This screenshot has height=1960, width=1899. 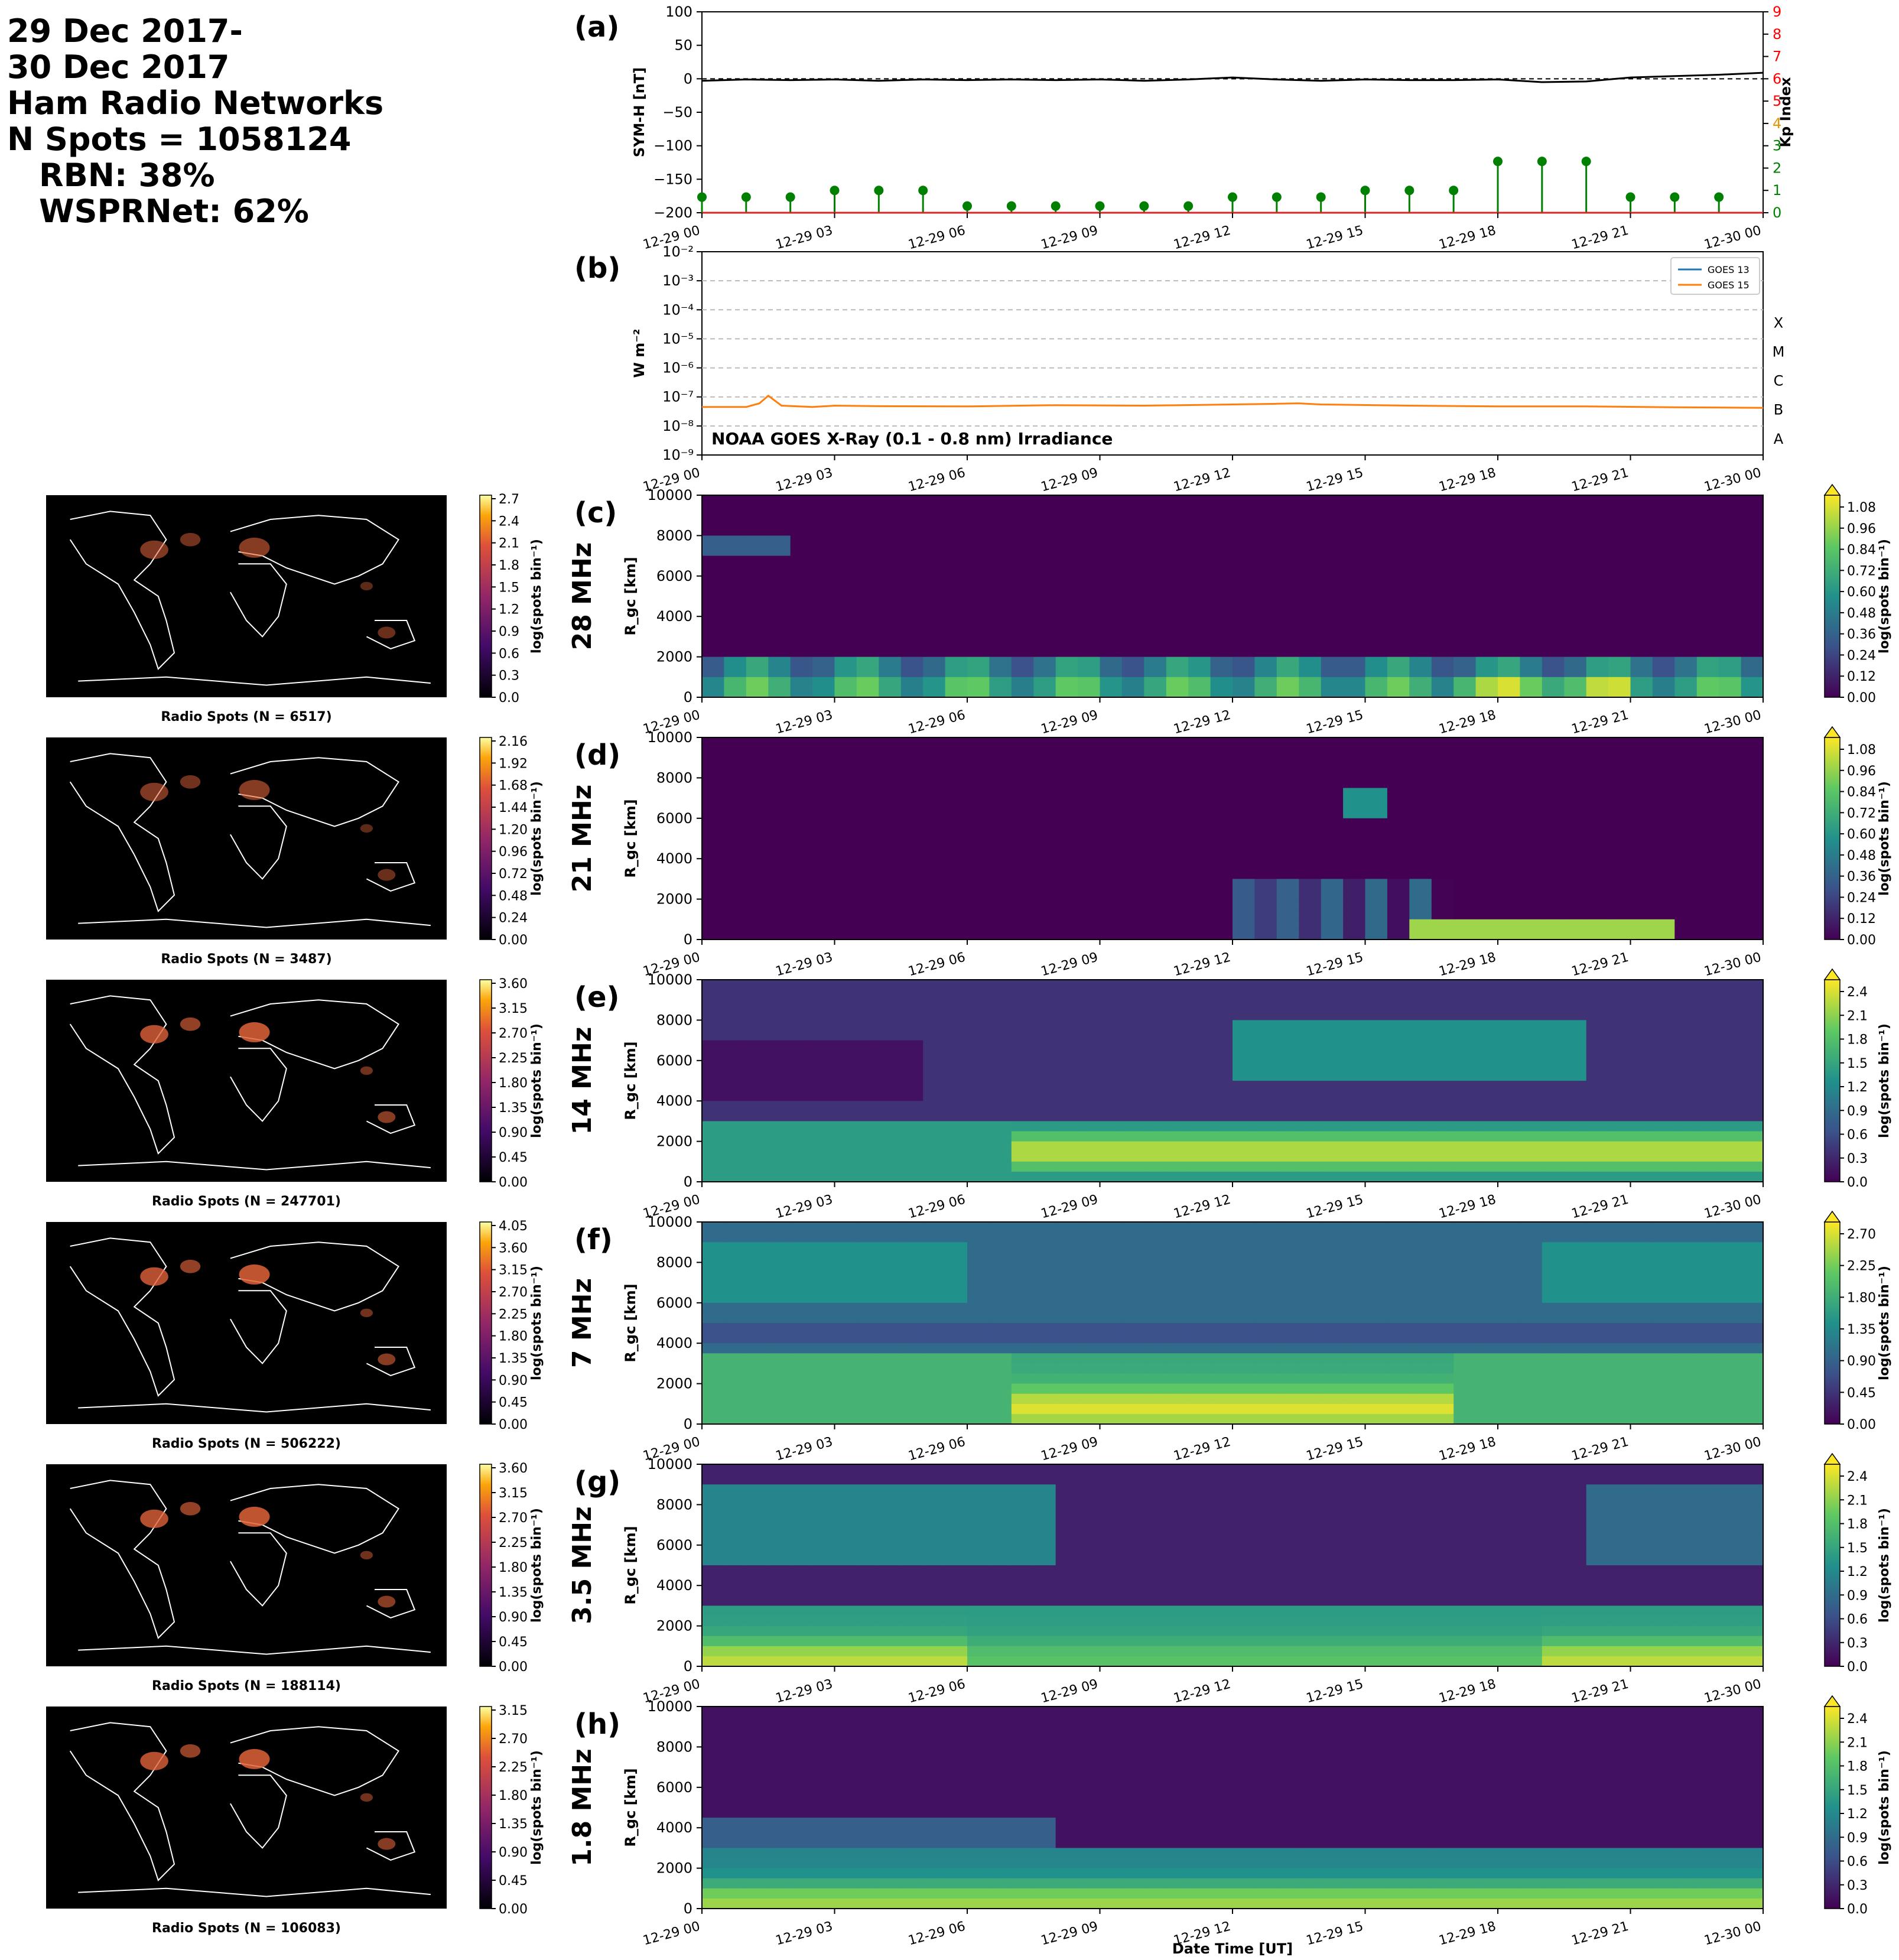 What do you see at coordinates (1232, 353) in the screenshot?
I see `panel-b-frame` at bounding box center [1232, 353].